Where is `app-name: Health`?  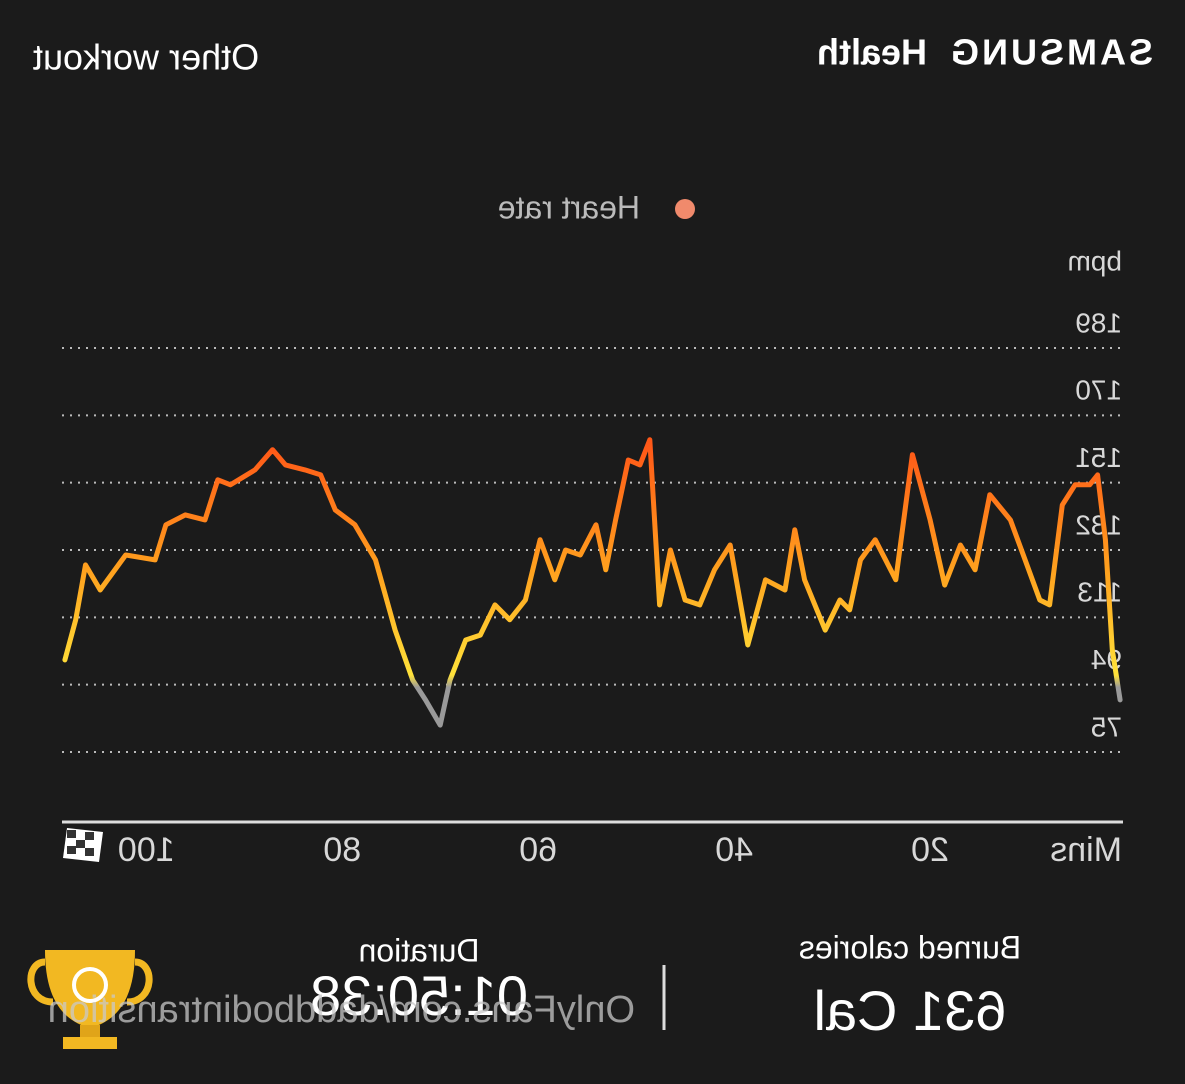
app-name: Health is located at coordinates (872, 52).